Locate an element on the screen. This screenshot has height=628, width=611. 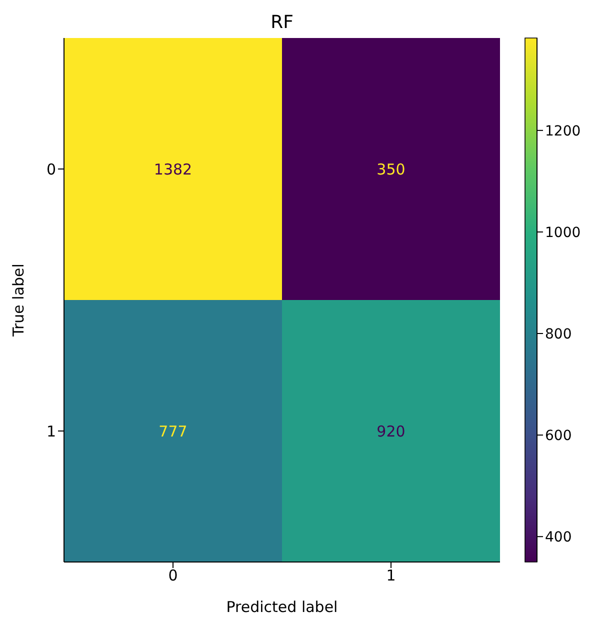
data-label: 777 is located at coordinates (173, 431).